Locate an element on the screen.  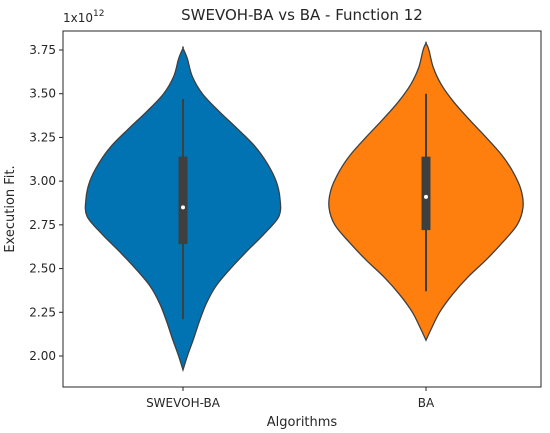
y-axis: 2.00 2.25 2.50 2.75 3.00 3.25 3.50 3.75 is located at coordinates (46, 203).